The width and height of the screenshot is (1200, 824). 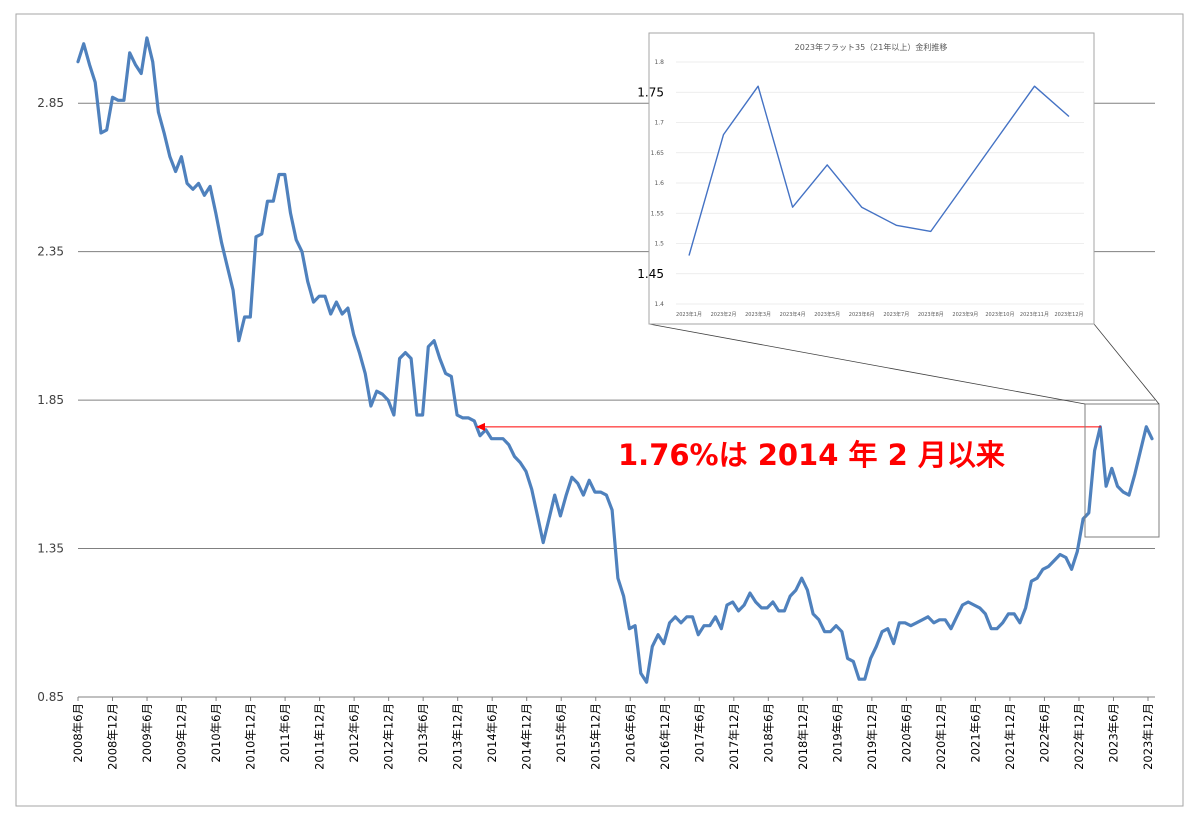 What do you see at coordinates (768, 733) in the screenshot?
I see `x-tick-label: 2018年6月` at bounding box center [768, 733].